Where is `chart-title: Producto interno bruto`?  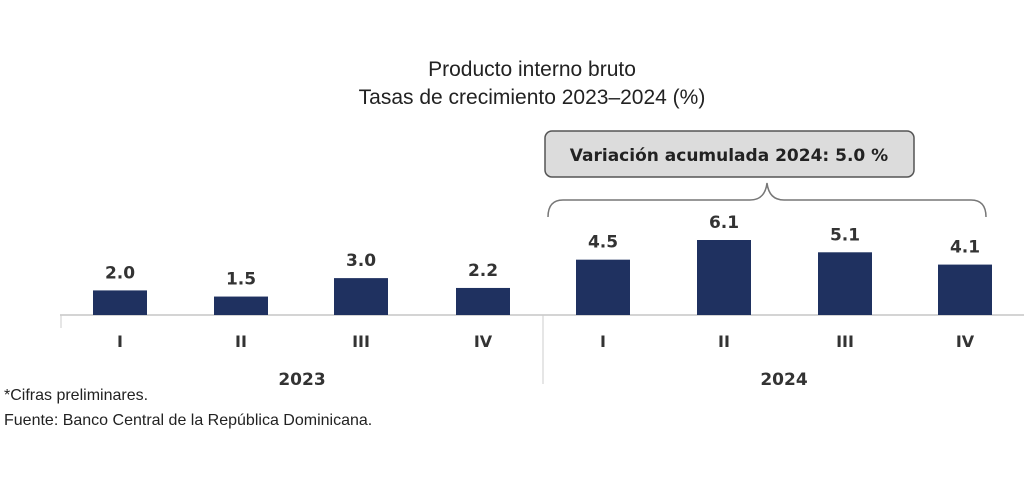
chart-title: Producto interno bruto is located at coordinates (532, 69).